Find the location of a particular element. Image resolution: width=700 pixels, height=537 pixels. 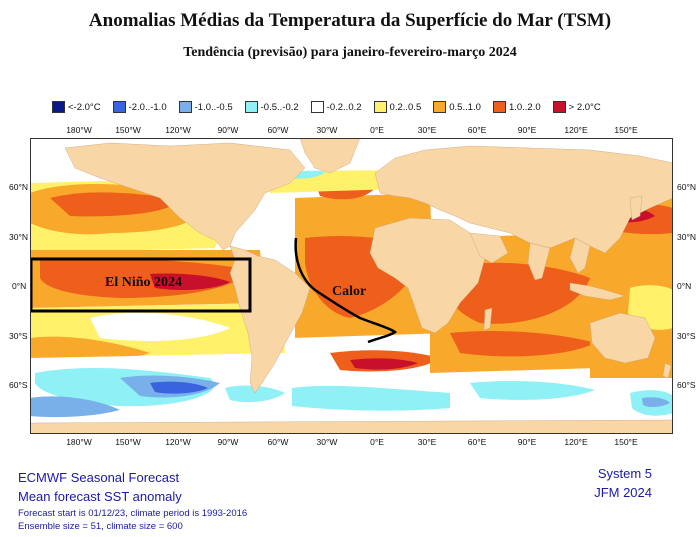

land-madagascar is located at coordinates (488, 319).